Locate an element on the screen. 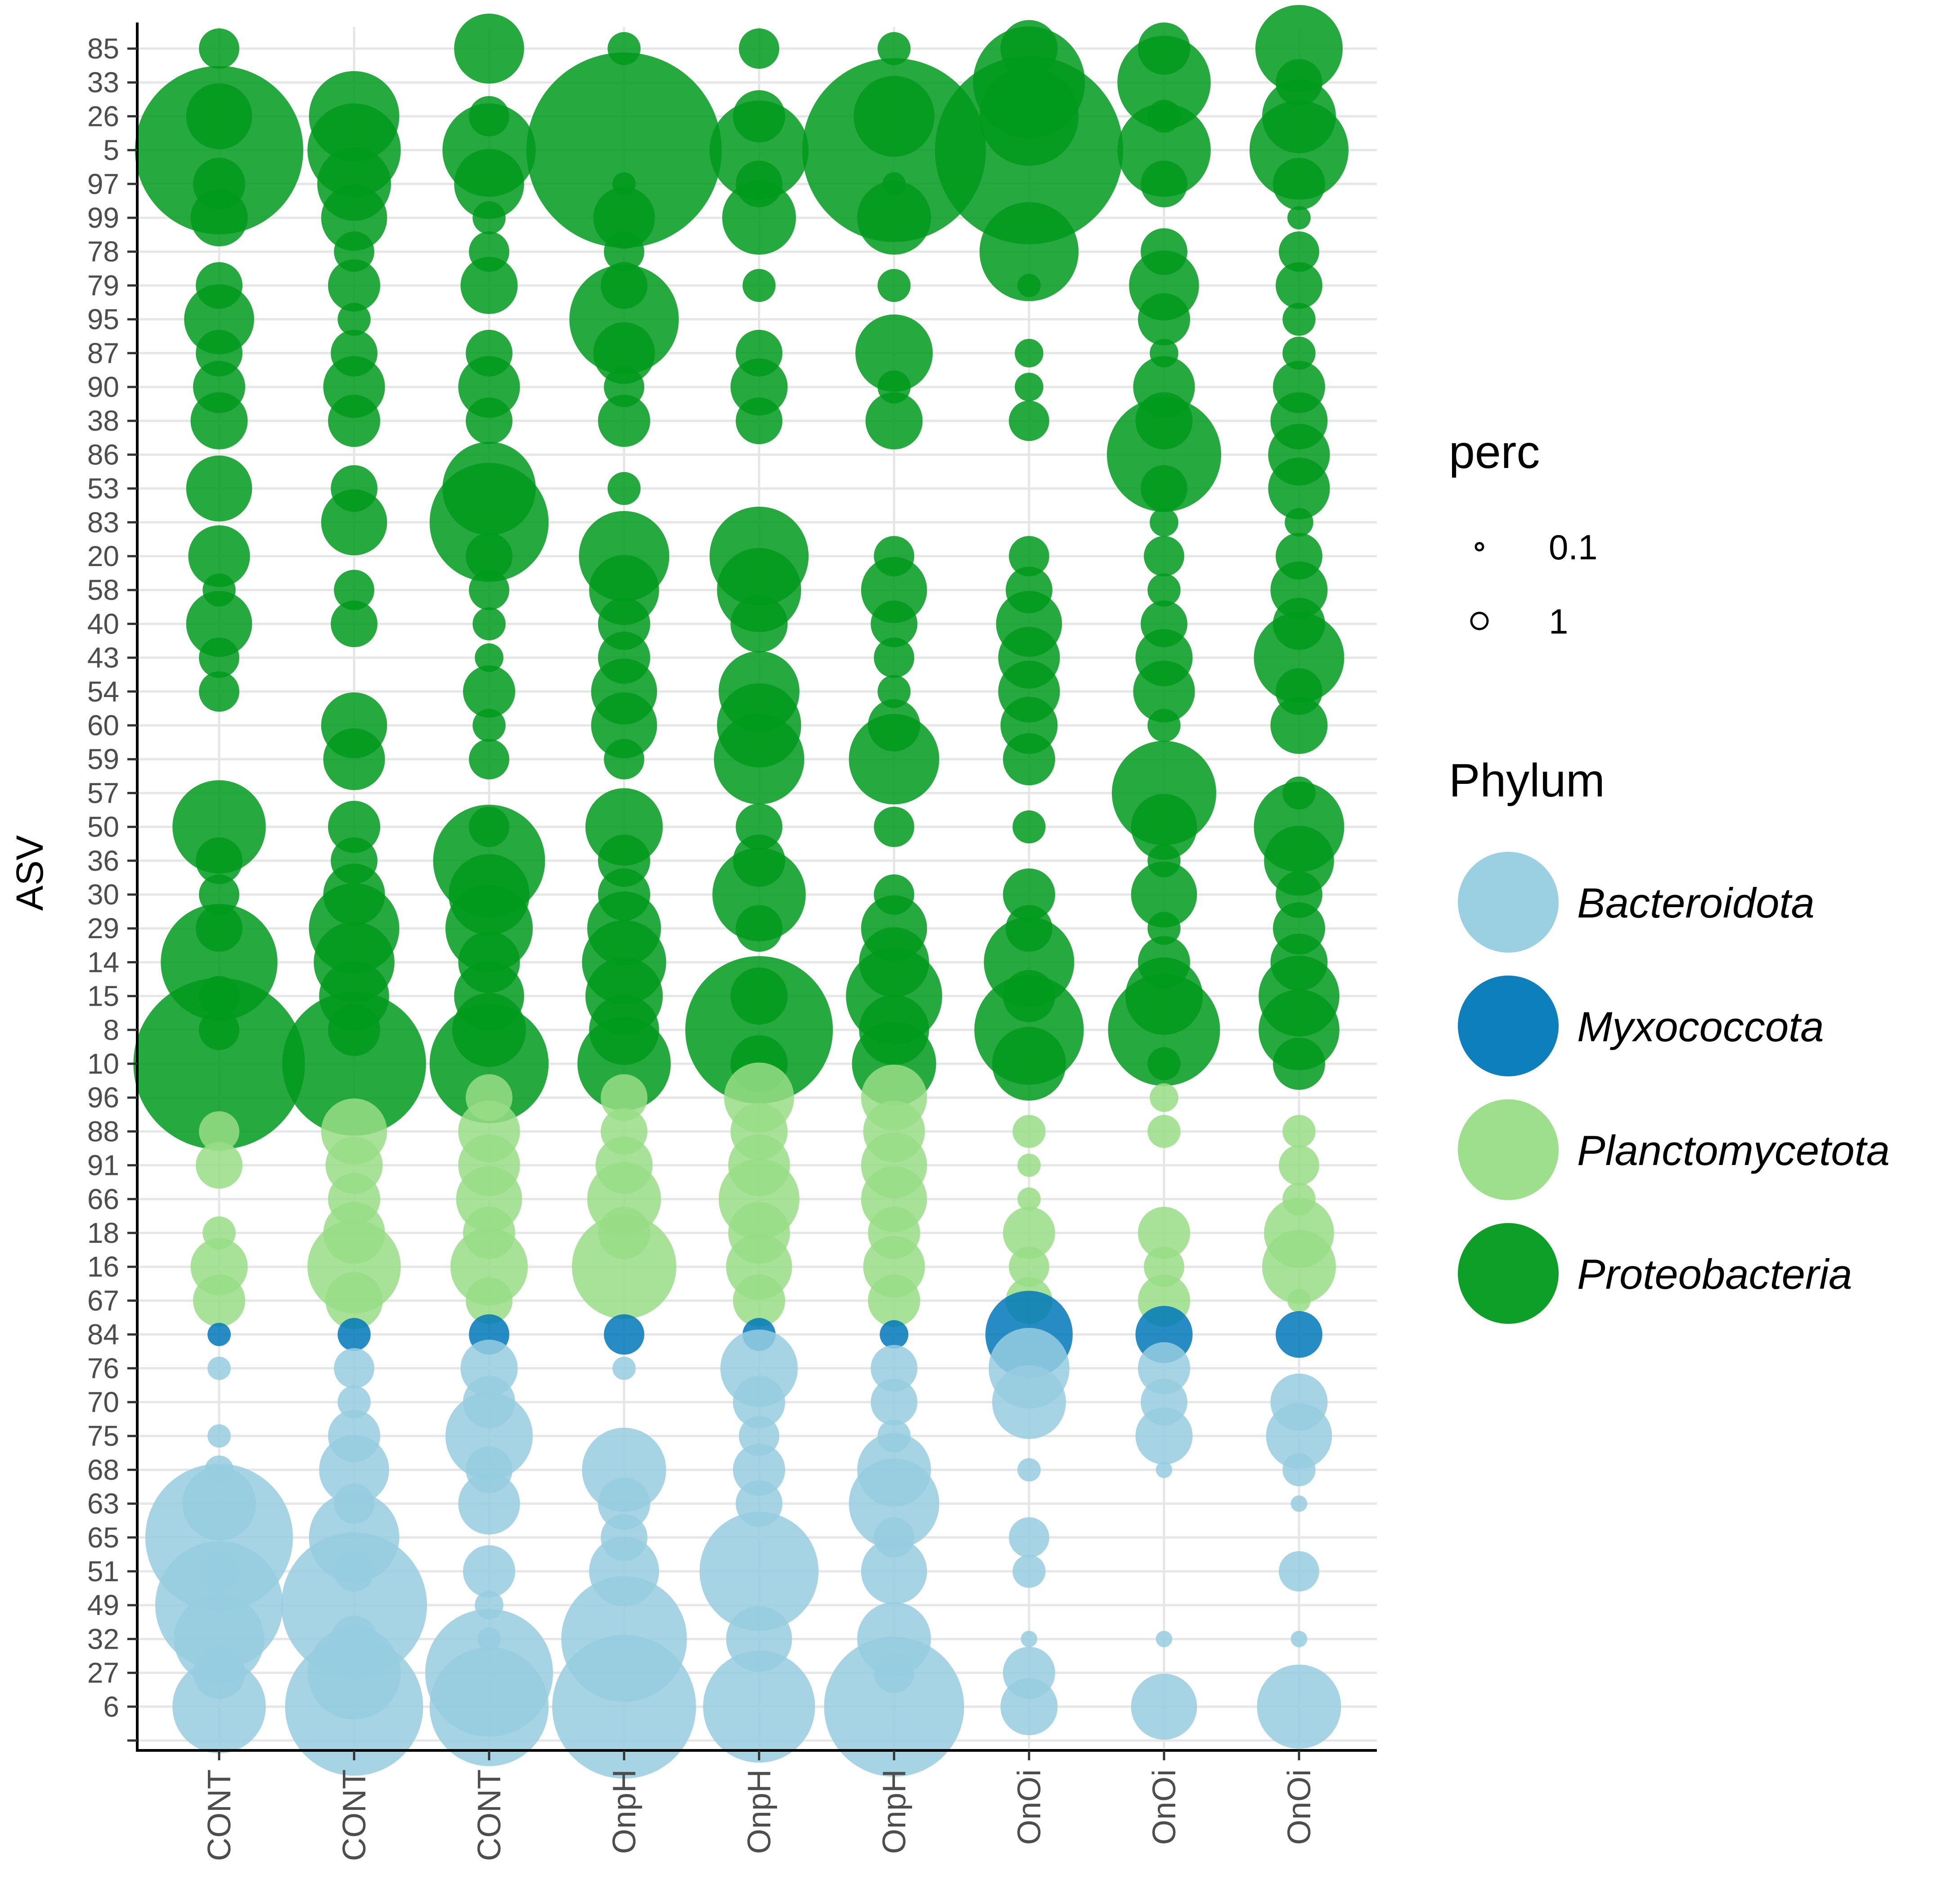  y-tick-label: 60 is located at coordinates (103, 726).